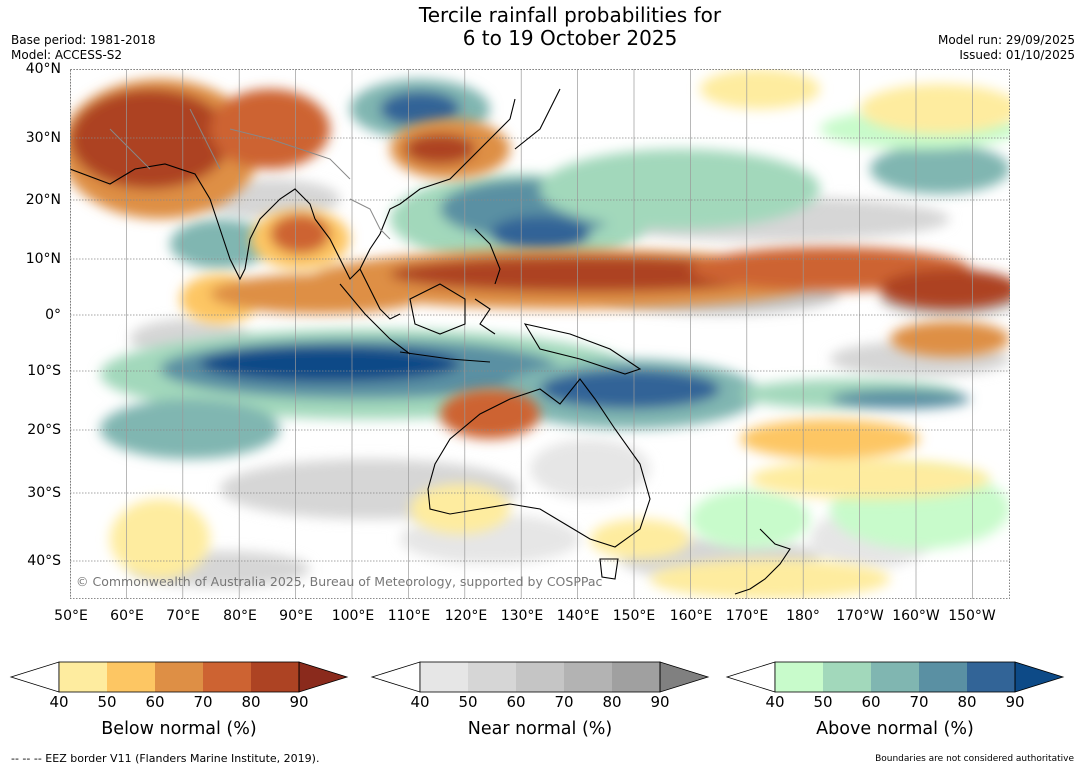 The height and width of the screenshot is (770, 1085). I want to click on coast-borneo, so click(437, 309).